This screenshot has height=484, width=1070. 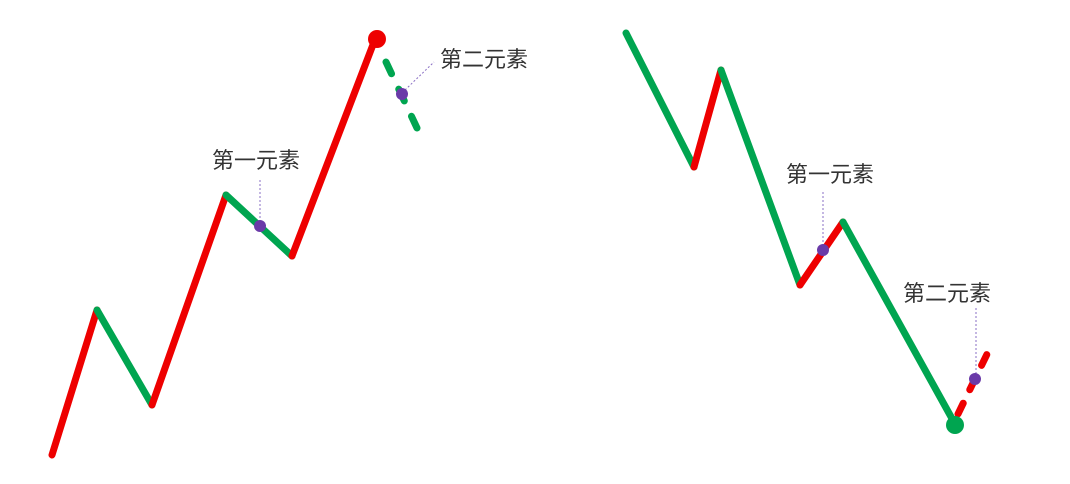 I want to click on left-first-element-marker, so click(x=260, y=226).